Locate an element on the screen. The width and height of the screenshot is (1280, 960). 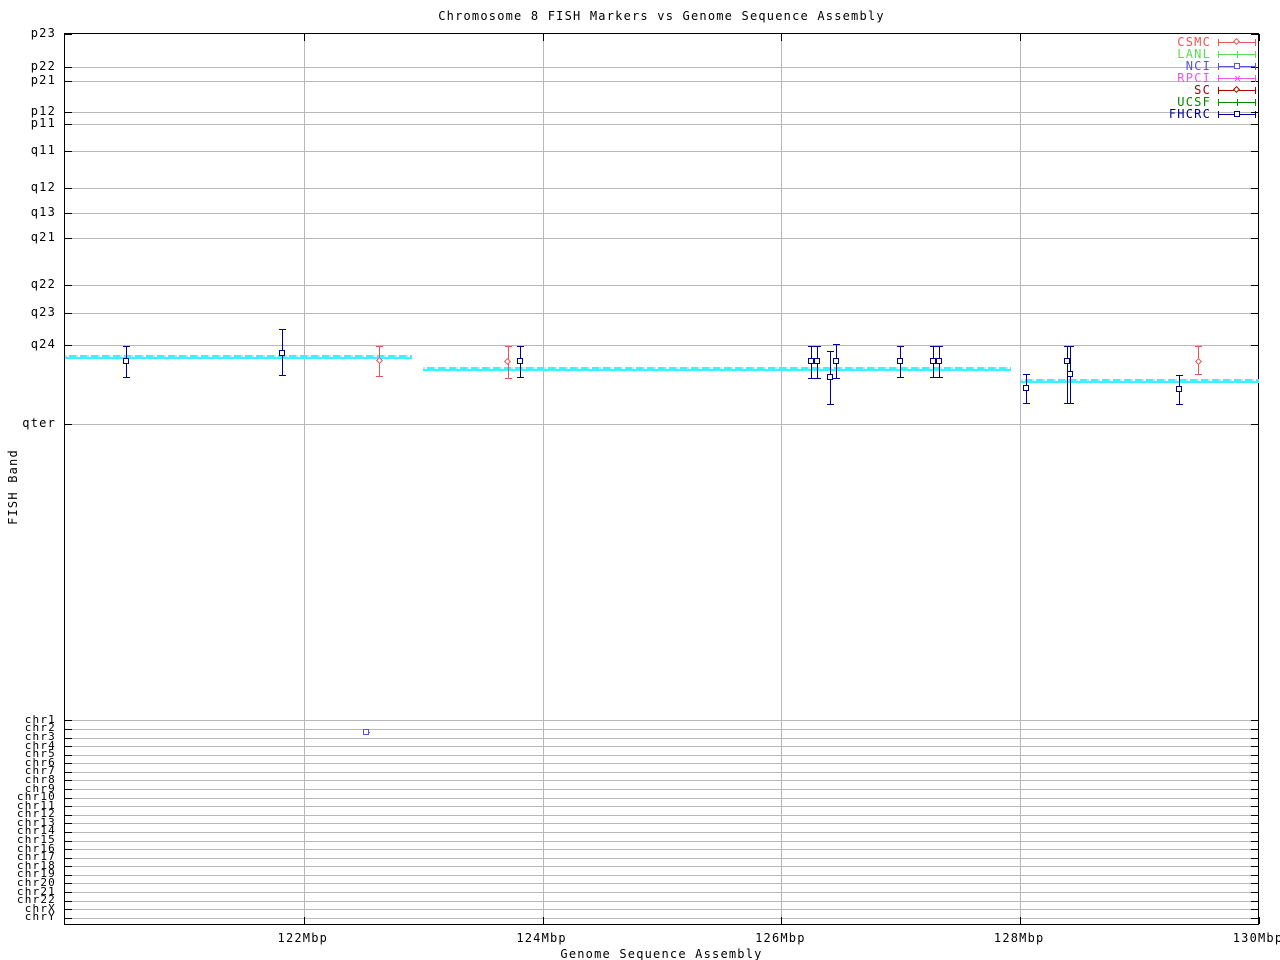
gridline-chr7 is located at coordinates (661, 772).